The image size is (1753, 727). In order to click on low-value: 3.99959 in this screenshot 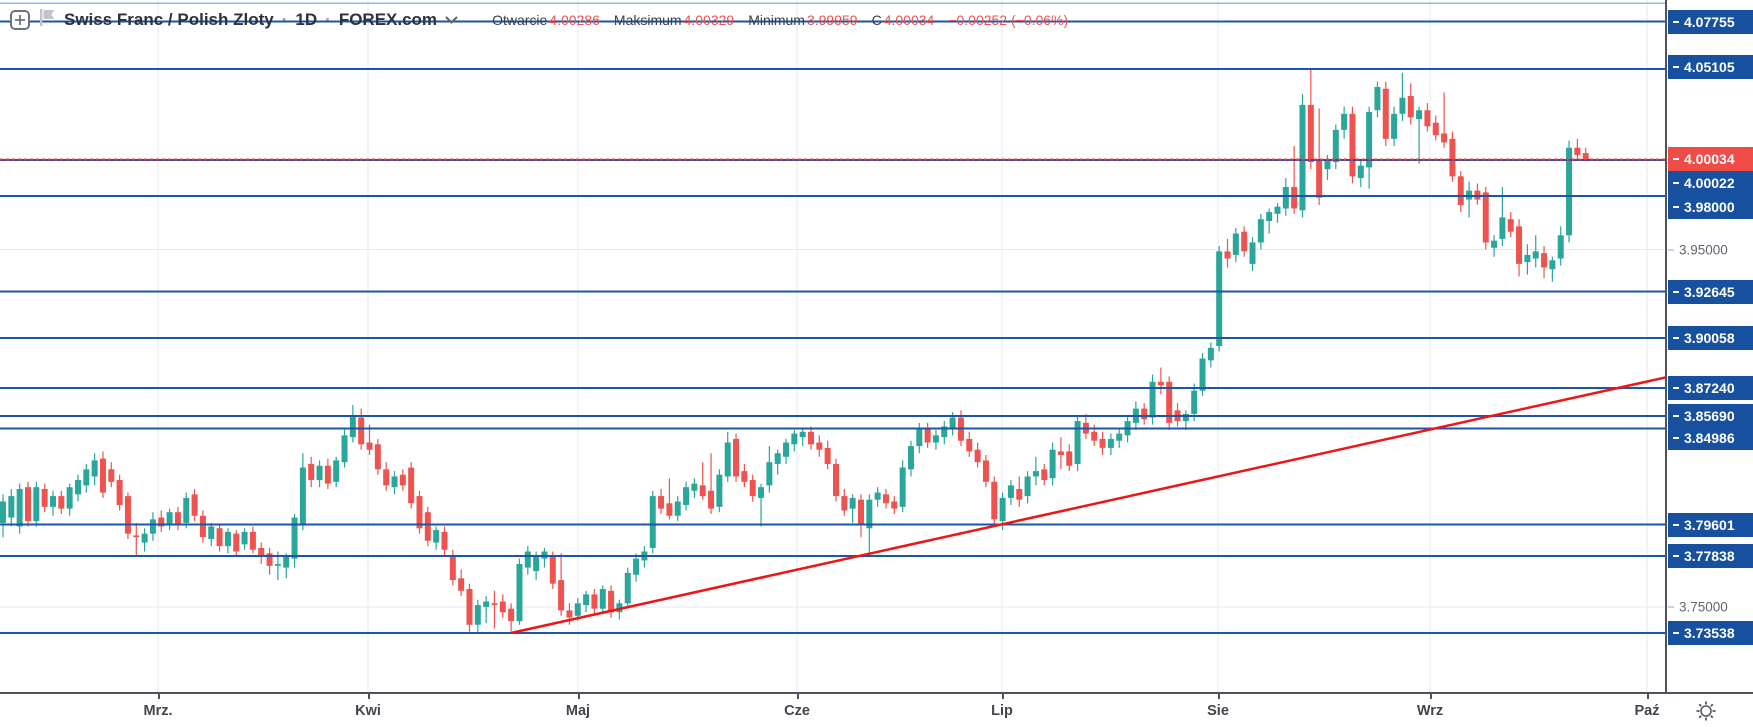, I will do `click(832, 20)`.